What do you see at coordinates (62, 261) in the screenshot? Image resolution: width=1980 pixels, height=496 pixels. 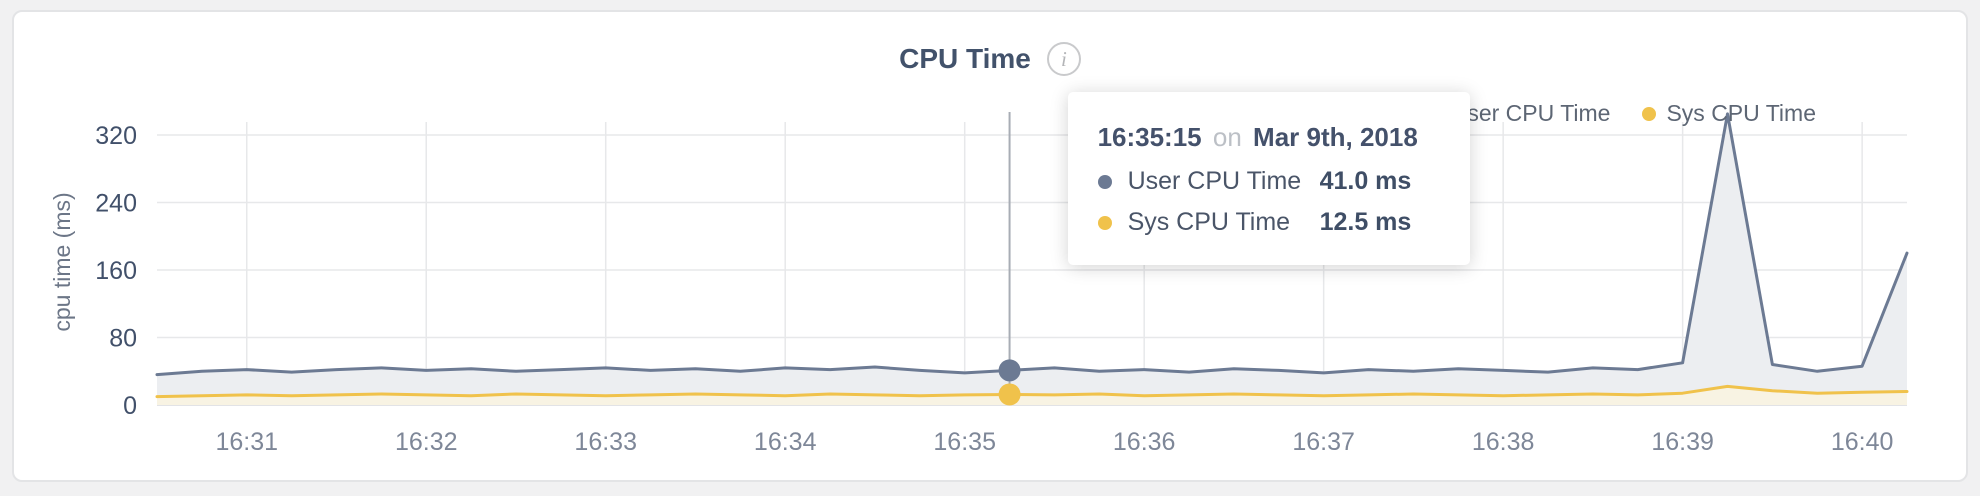 I see `svg-text: cpu time (ms)` at bounding box center [62, 261].